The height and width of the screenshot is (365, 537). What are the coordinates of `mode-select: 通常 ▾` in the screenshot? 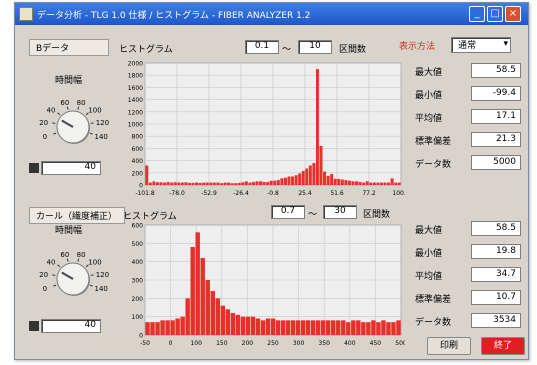 It's located at (481, 45).